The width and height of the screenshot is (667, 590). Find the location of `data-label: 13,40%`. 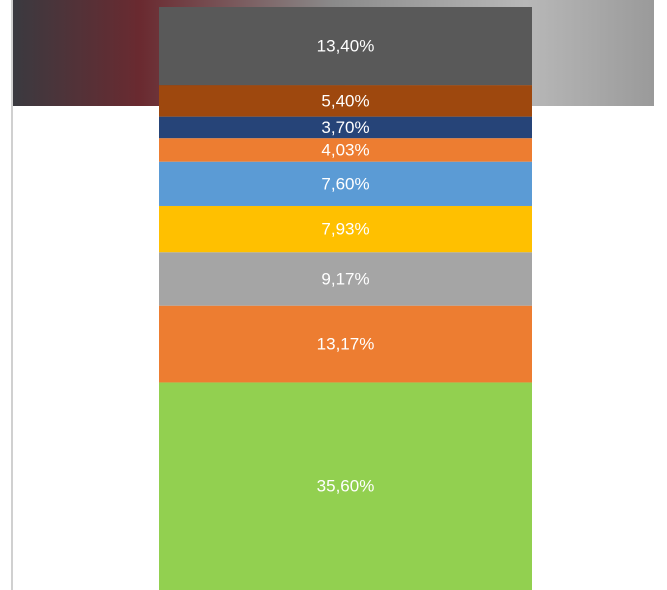

data-label: 13,40% is located at coordinates (346, 46).